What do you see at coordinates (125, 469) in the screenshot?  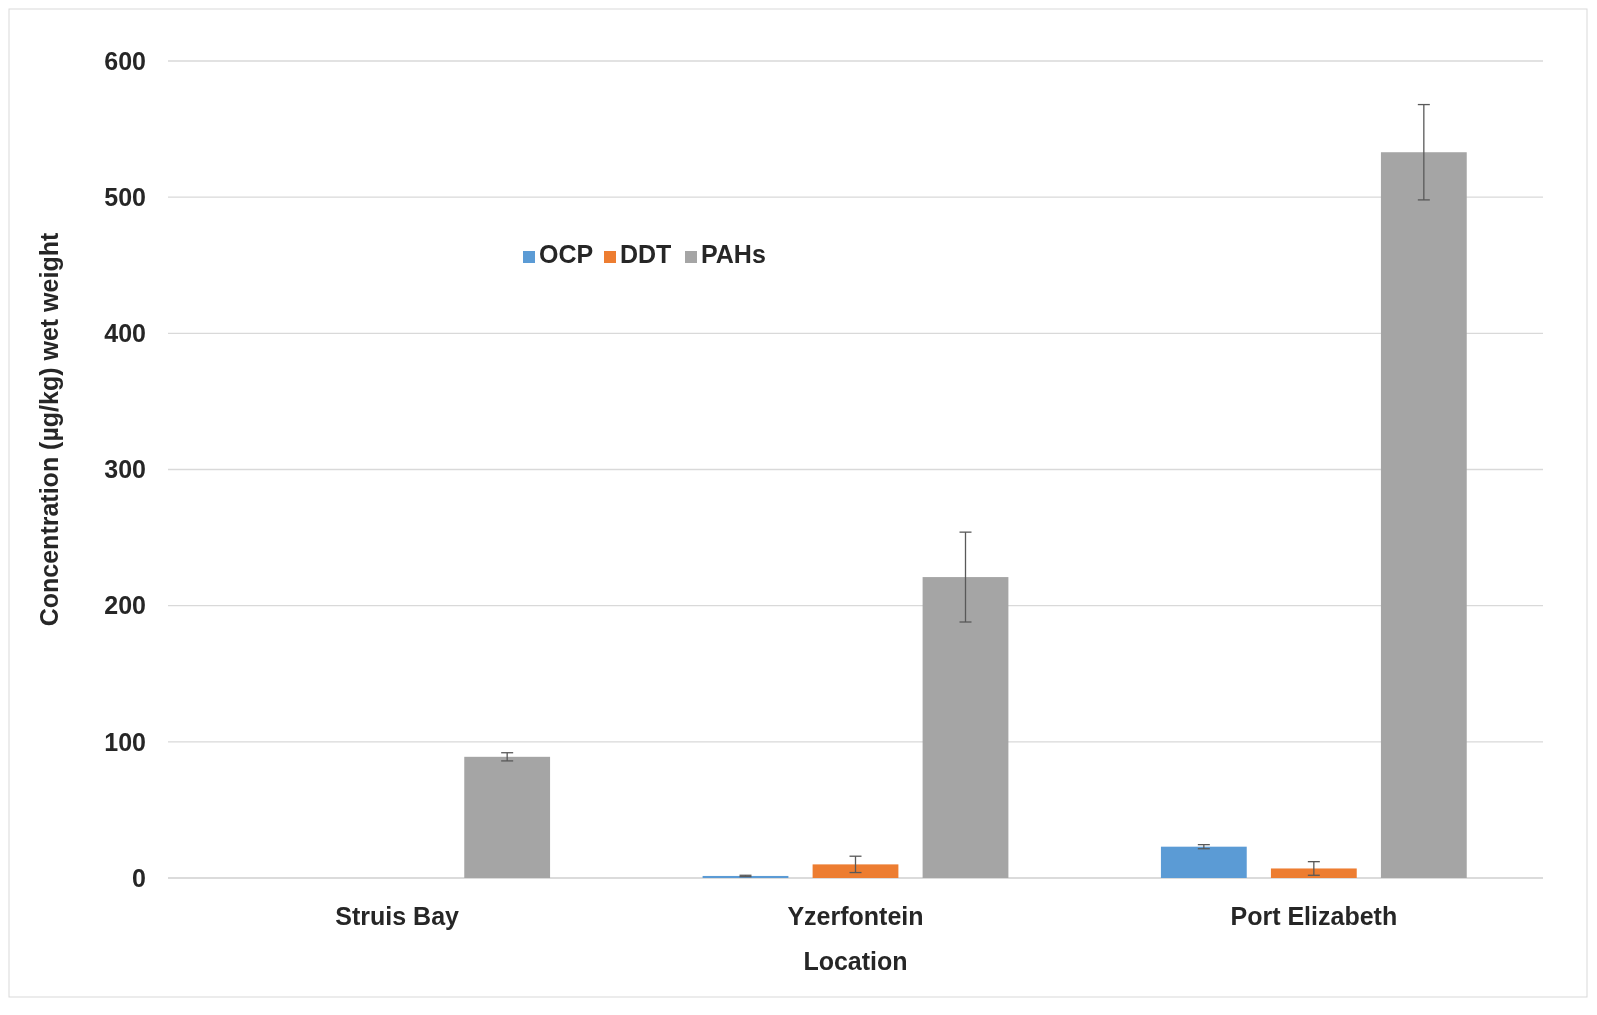 I see `y-tick-label: 300` at bounding box center [125, 469].